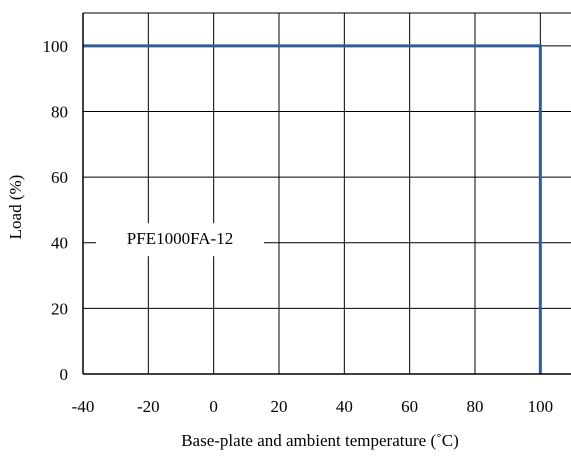 The height and width of the screenshot is (458, 571). Describe the element at coordinates (59, 243) in the screenshot. I see `y-tick-label: 40` at that location.